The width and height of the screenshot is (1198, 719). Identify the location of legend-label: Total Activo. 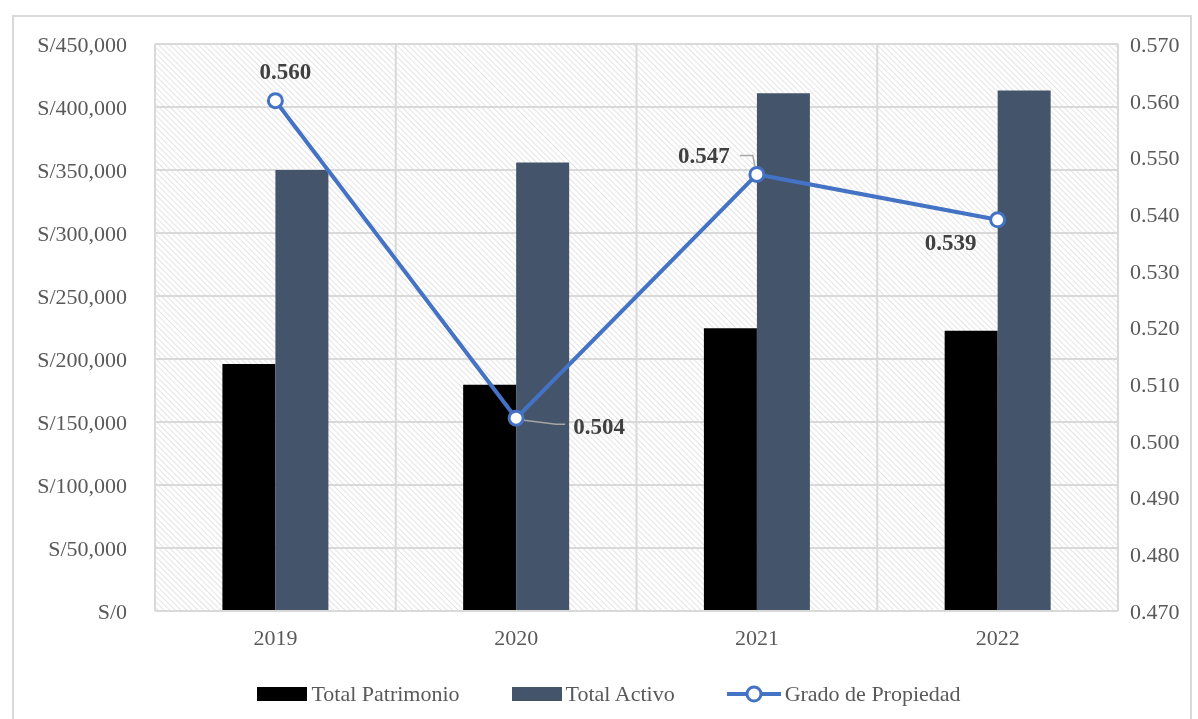
(620, 694).